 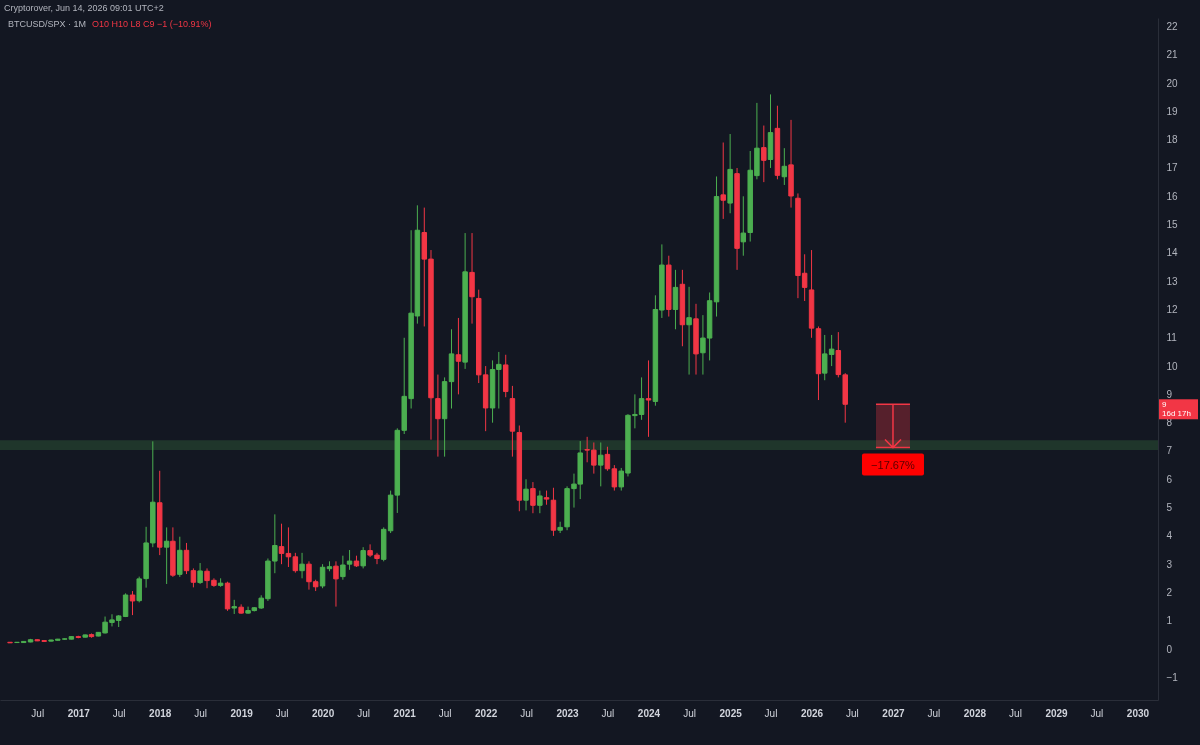 What do you see at coordinates (47, 24) in the screenshot?
I see `chart-title: BTCUSD/SPX · 1M` at bounding box center [47, 24].